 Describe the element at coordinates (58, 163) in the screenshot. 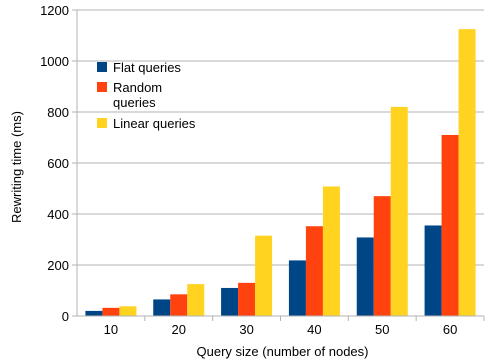

I see `y-tick-label: 600` at that location.